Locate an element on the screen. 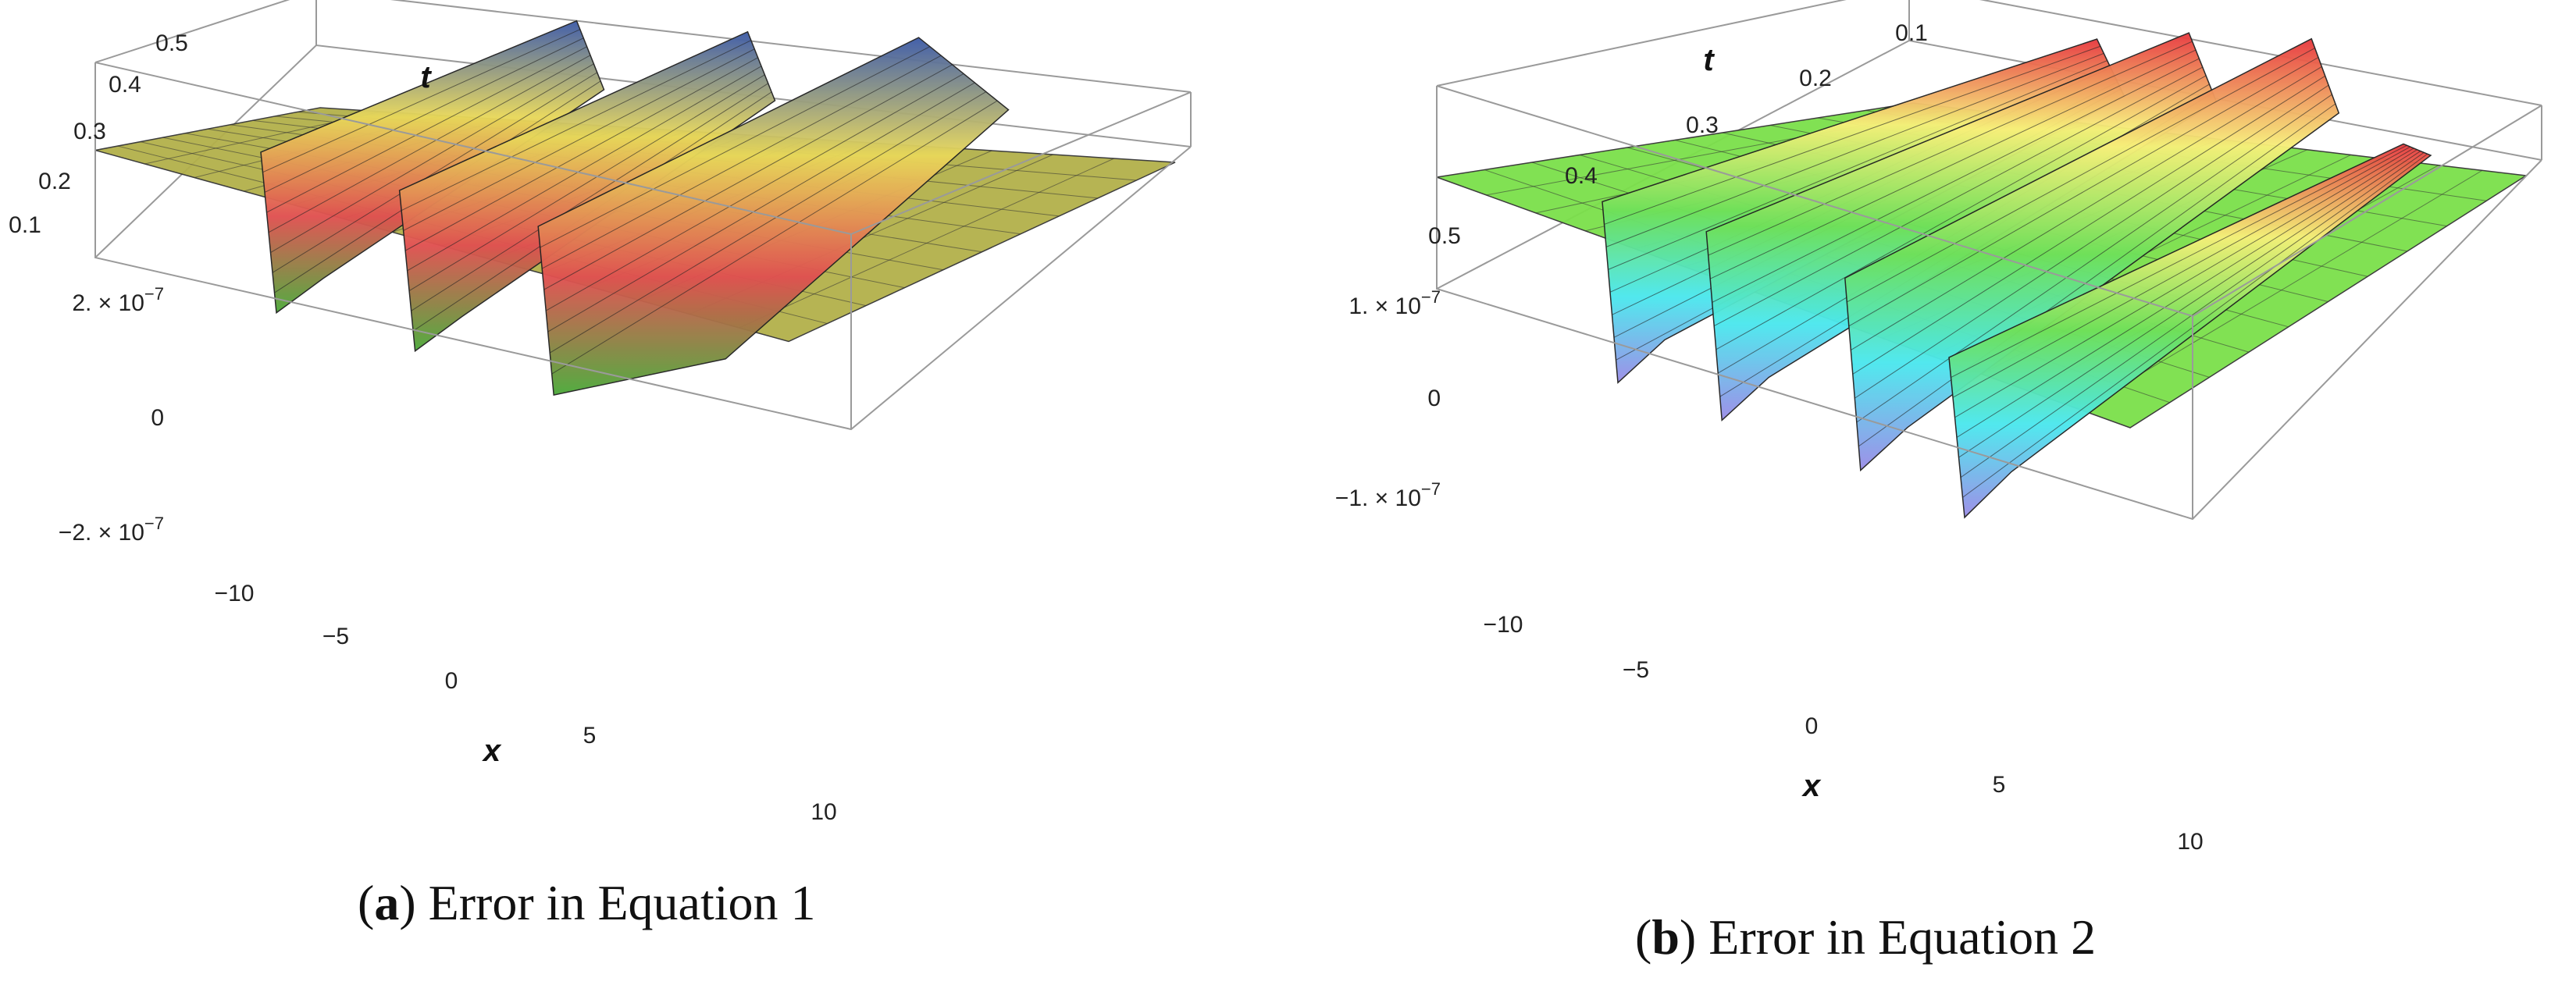  z-tick-label: 1. × 10−7 is located at coordinates (1395, 303).